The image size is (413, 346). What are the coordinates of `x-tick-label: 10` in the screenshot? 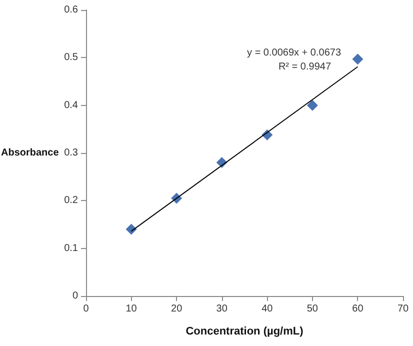 It's located at (132, 309).